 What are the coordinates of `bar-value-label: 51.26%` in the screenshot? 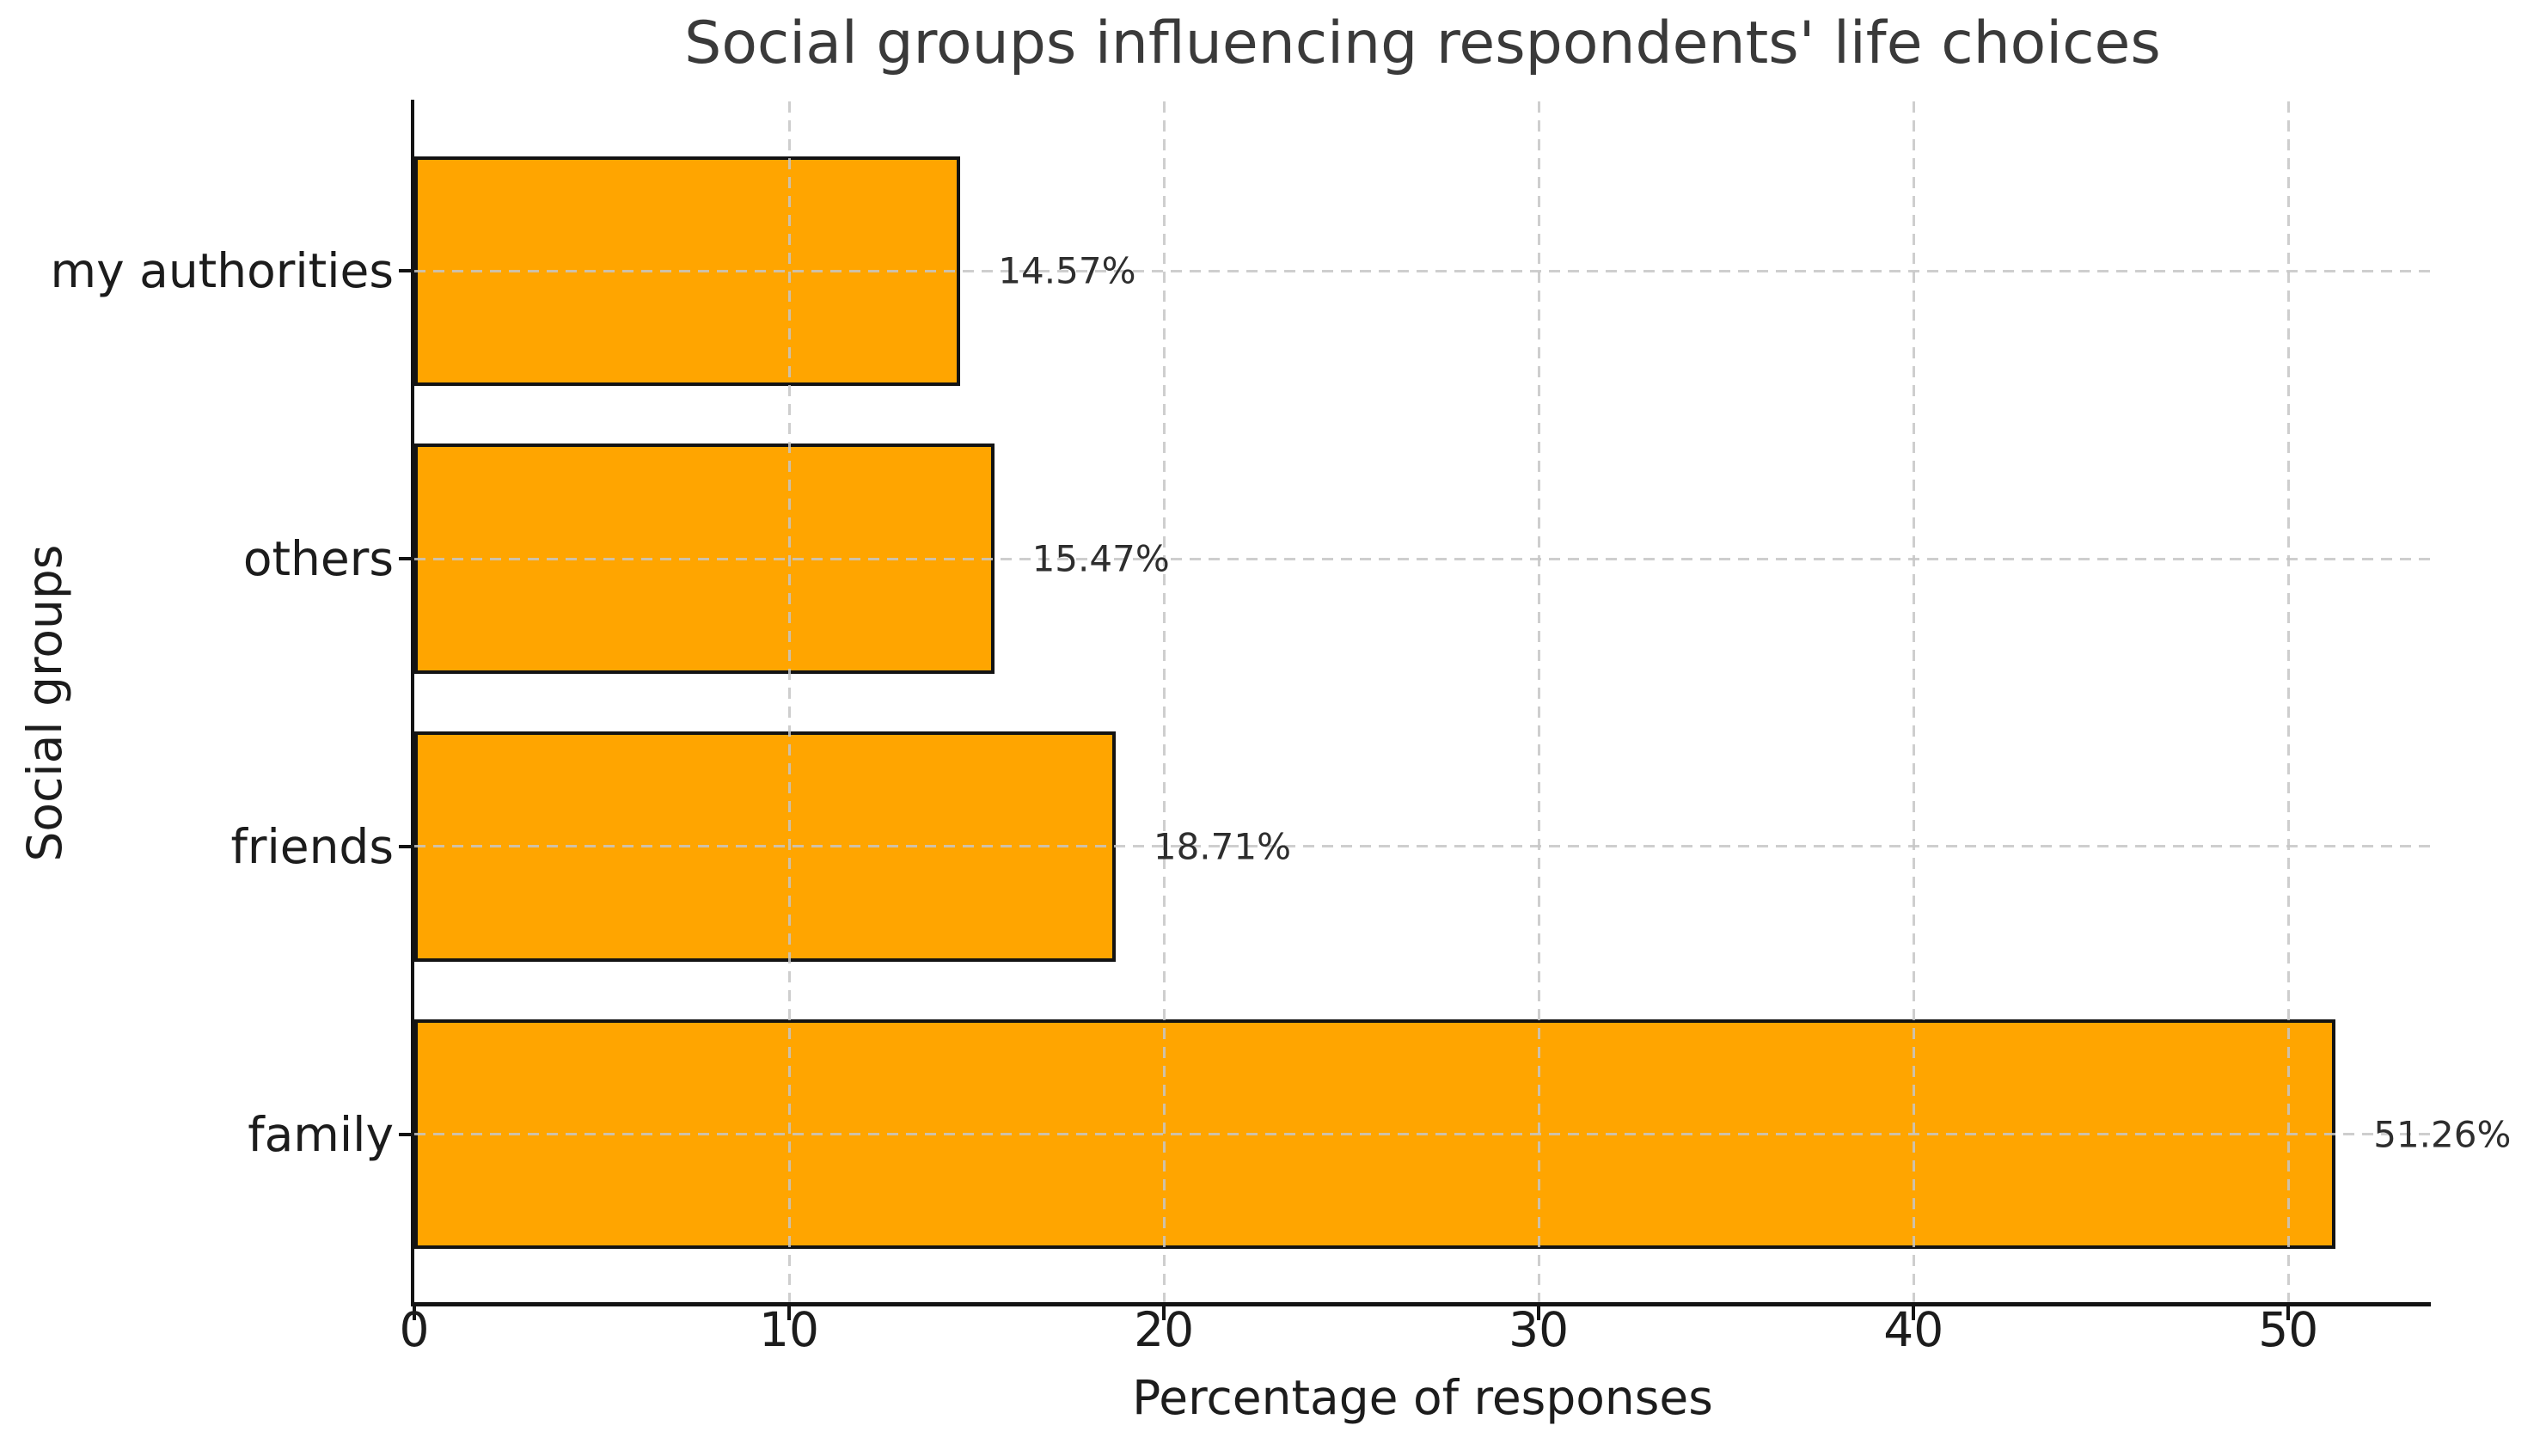 It's located at (2442, 1134).